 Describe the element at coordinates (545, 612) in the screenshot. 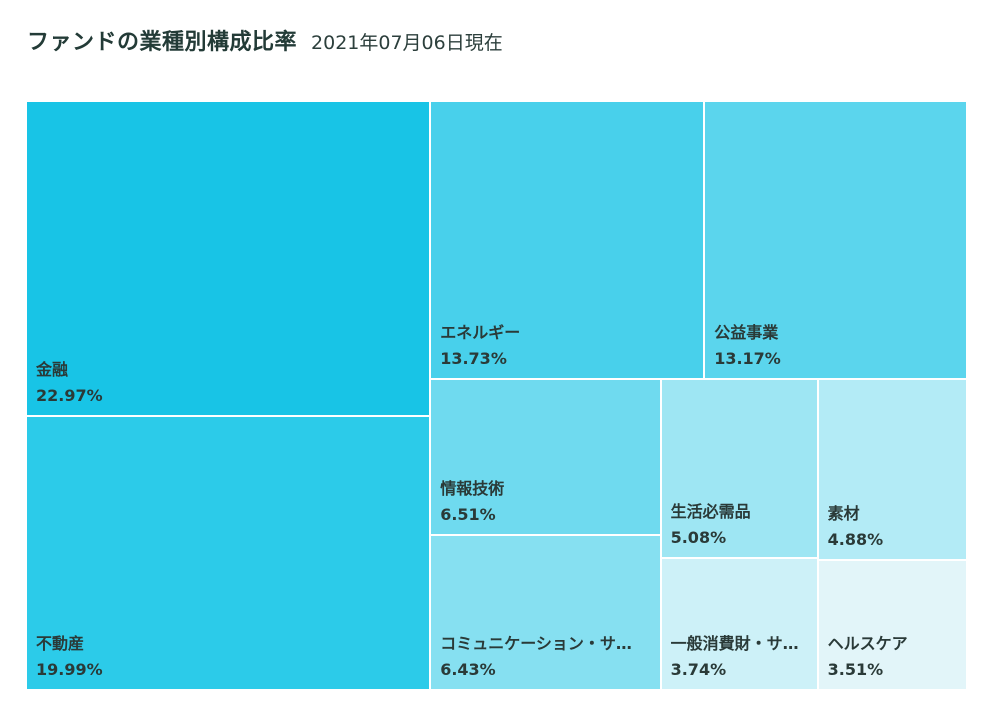

I see `treemap-tile: コミュニケーション・サ… 6.43%` at that location.